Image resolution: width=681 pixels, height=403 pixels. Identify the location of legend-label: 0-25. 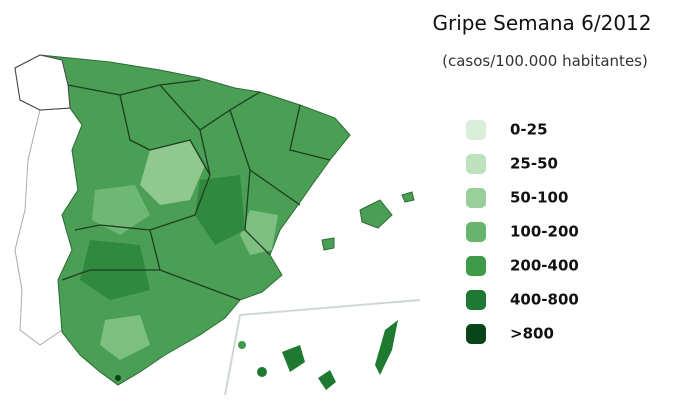
(529, 130).